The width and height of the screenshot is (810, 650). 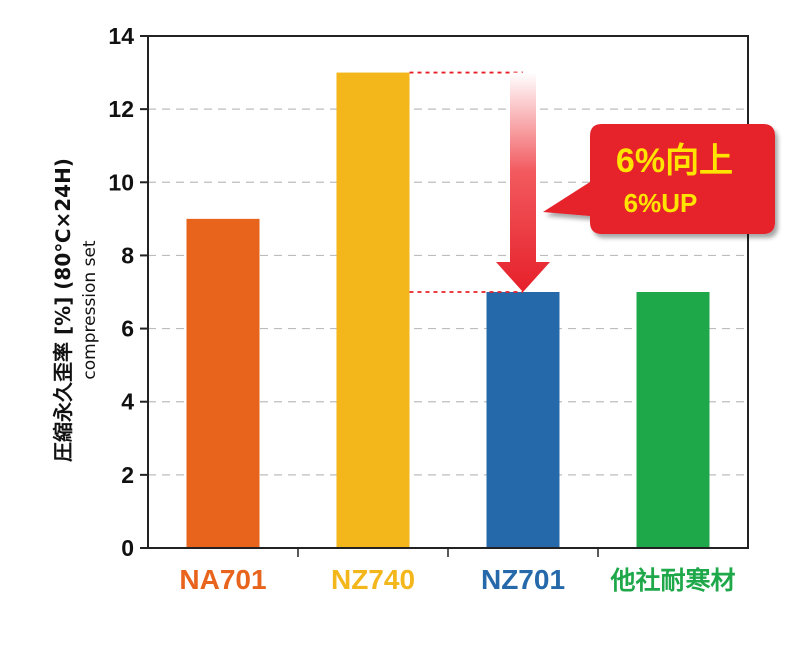 What do you see at coordinates (222, 579) in the screenshot?
I see `x-category-label: NA701` at bounding box center [222, 579].